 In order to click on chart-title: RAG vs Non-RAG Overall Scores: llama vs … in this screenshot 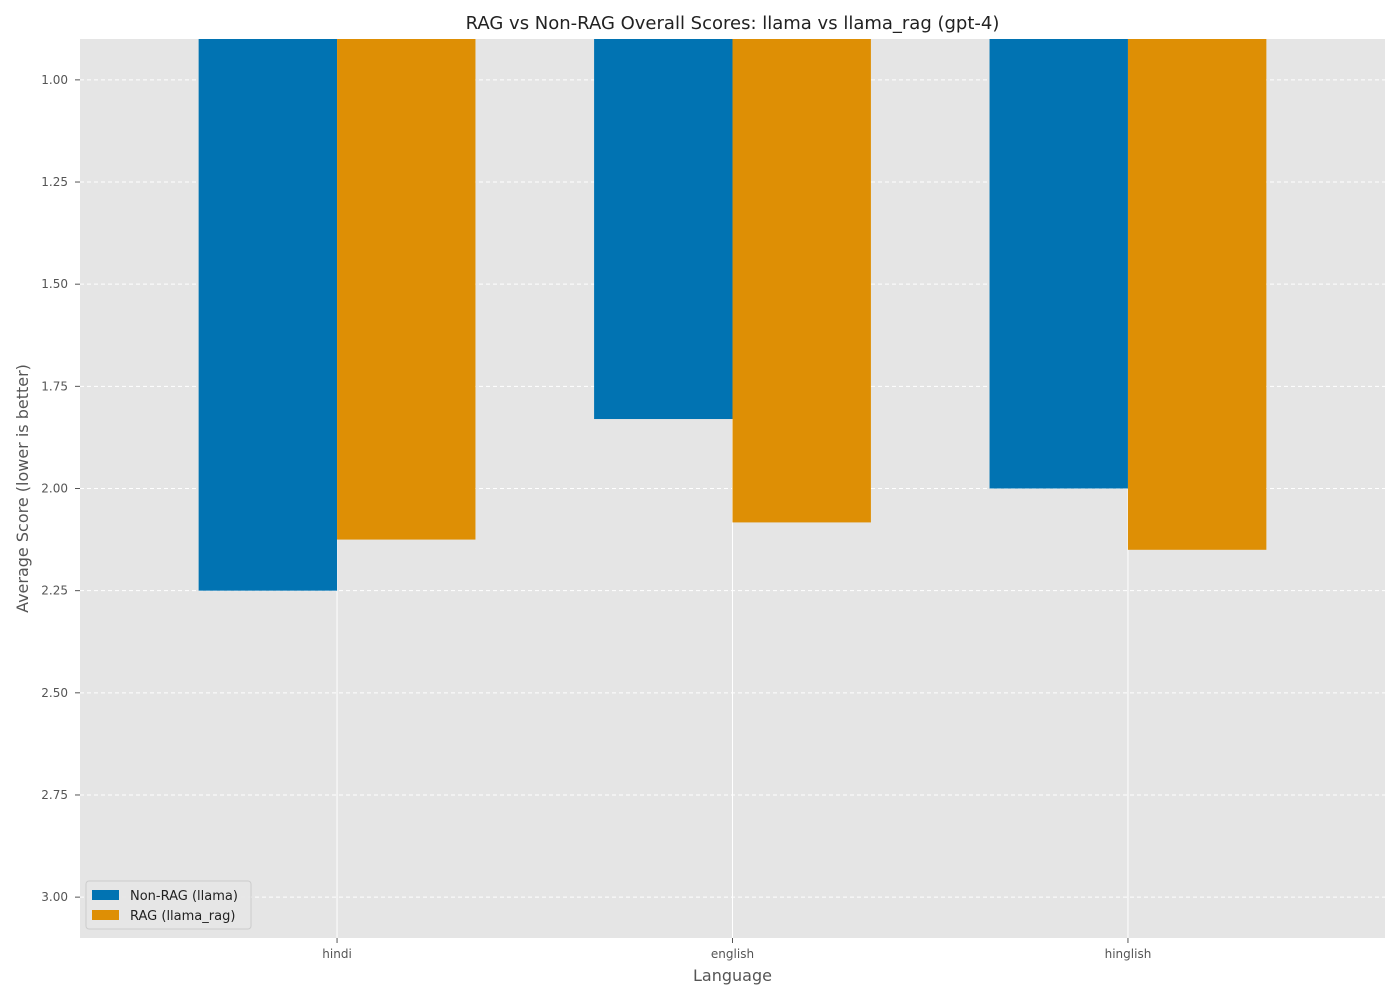, I will do `click(733, 23)`.